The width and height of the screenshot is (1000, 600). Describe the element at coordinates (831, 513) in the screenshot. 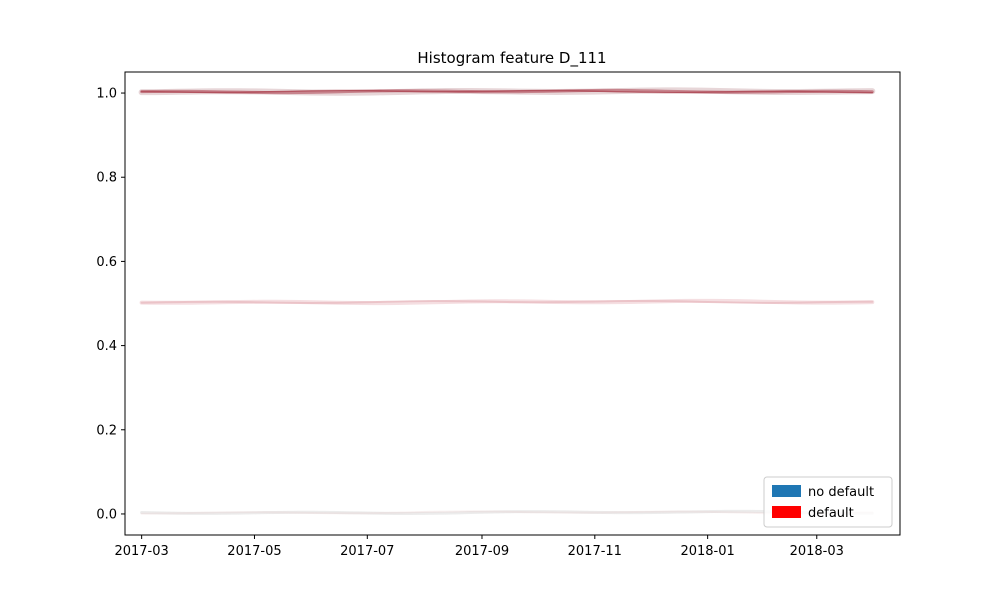

I see `legend-label: default` at that location.